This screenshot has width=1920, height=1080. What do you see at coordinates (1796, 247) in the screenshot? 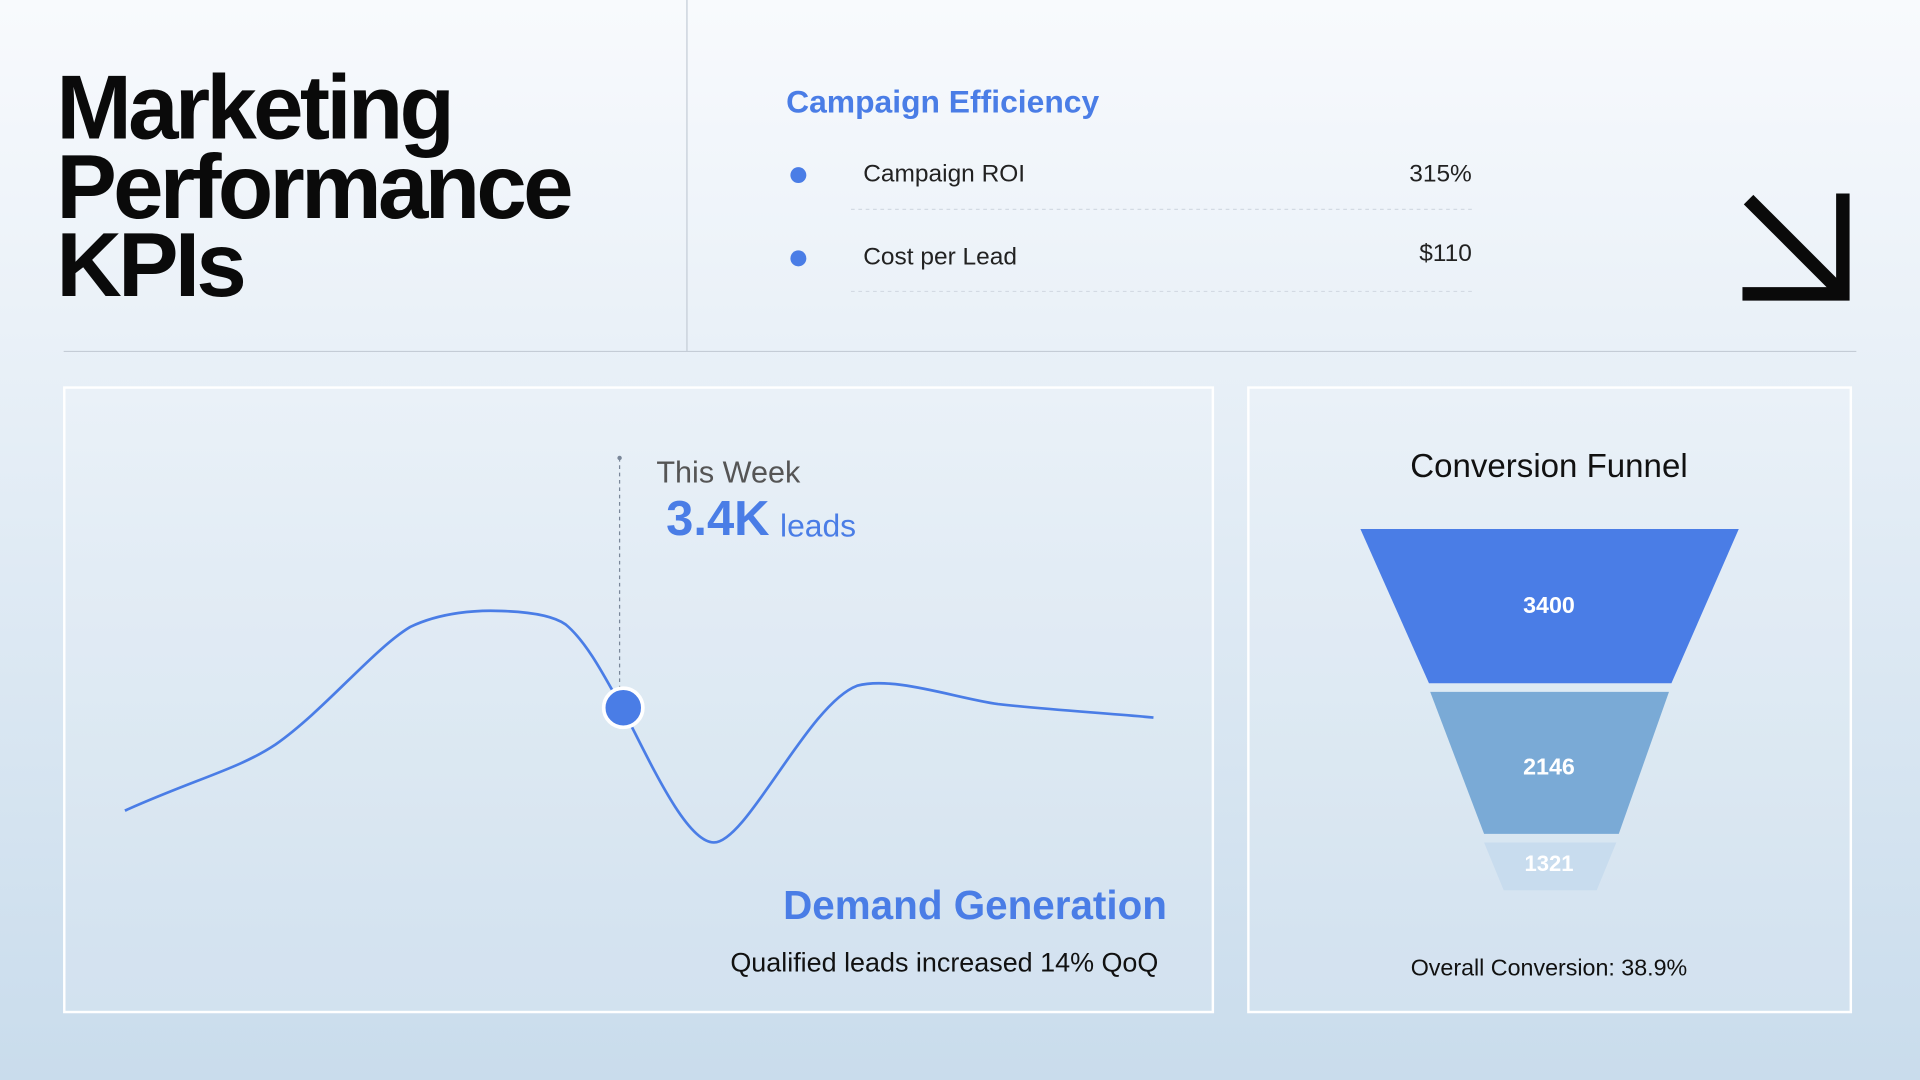
I see `arrow-icon` at bounding box center [1796, 247].